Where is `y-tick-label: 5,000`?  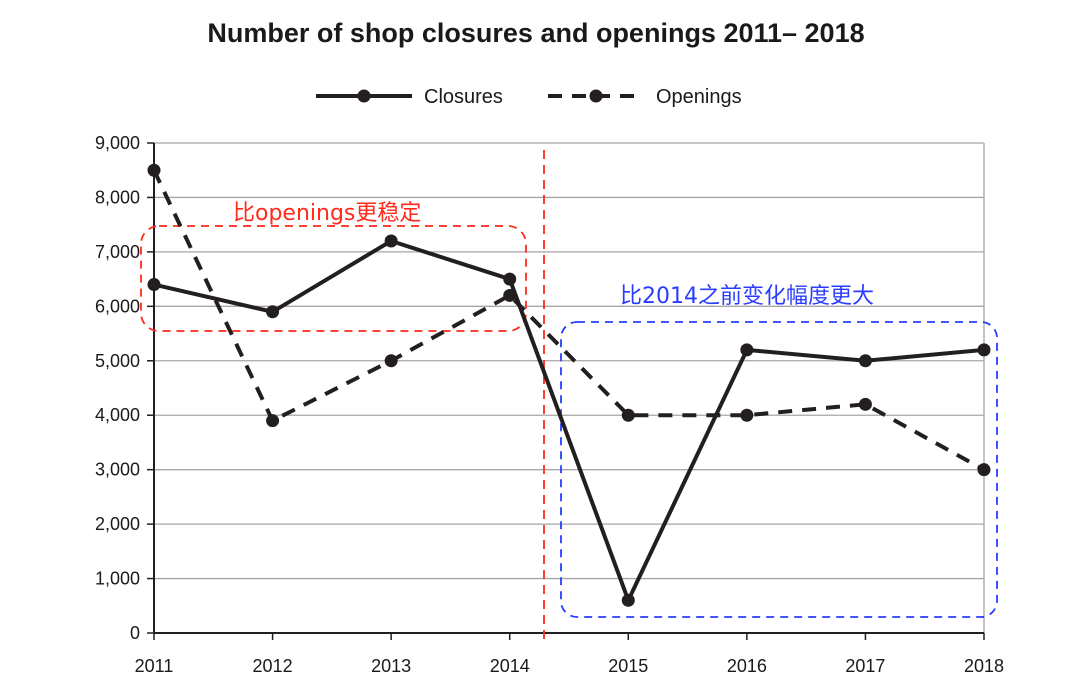
y-tick-label: 5,000 is located at coordinates (117, 361).